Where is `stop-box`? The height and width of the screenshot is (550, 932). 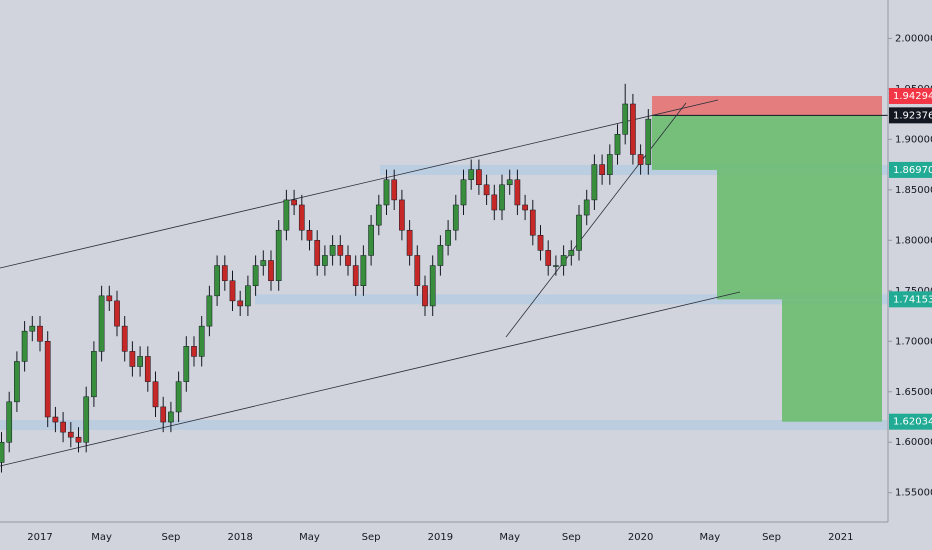 stop-box is located at coordinates (767, 105).